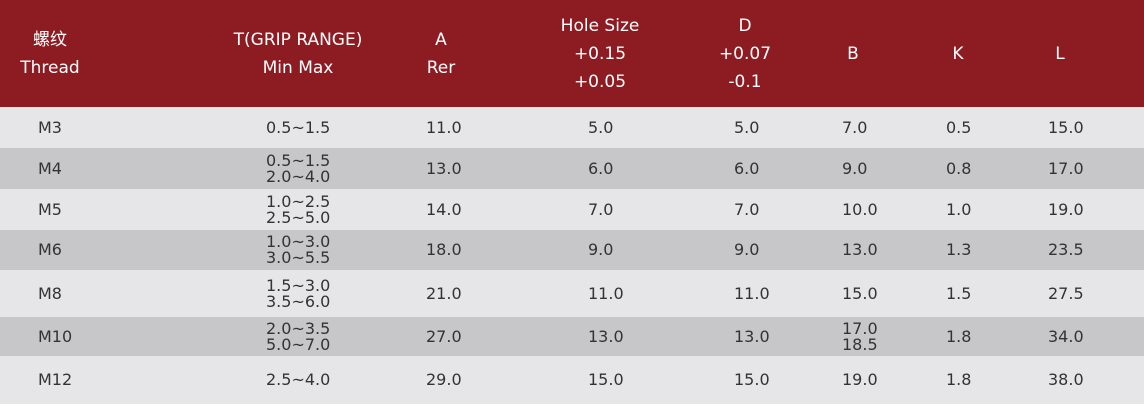 This screenshot has width=1144, height=407. I want to click on a-value: 21.0, so click(444, 293).